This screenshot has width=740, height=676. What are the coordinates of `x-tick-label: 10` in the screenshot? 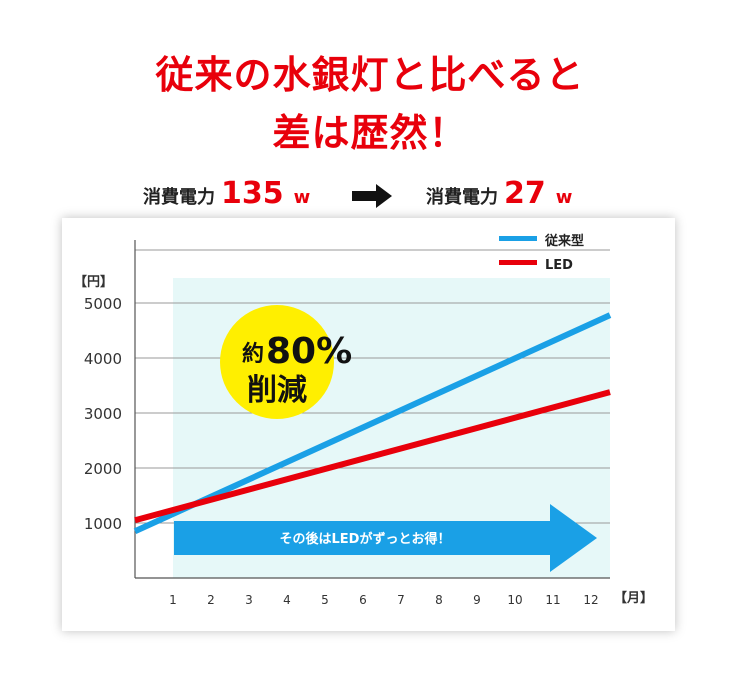 It's located at (514, 600).